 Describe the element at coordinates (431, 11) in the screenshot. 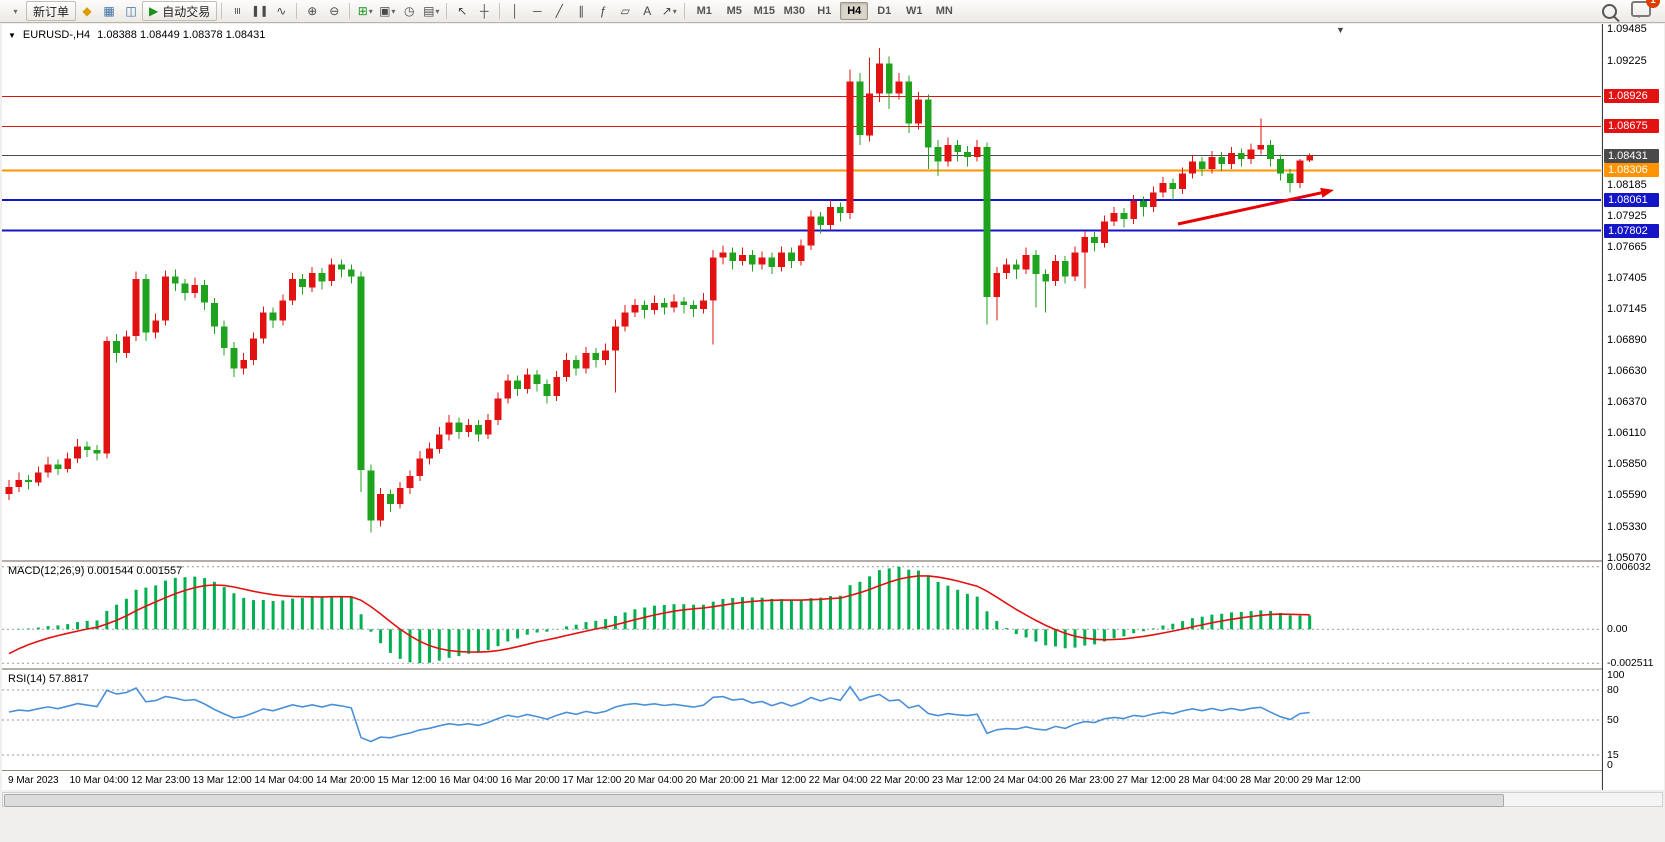

I see `templates-icon: ▤ ▾` at that location.